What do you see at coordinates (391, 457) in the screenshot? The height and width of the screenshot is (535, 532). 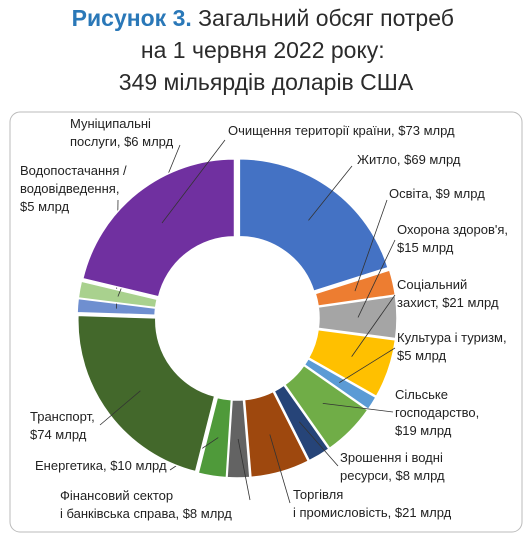 I see `data-label-line: Зрошення і водні` at bounding box center [391, 457].